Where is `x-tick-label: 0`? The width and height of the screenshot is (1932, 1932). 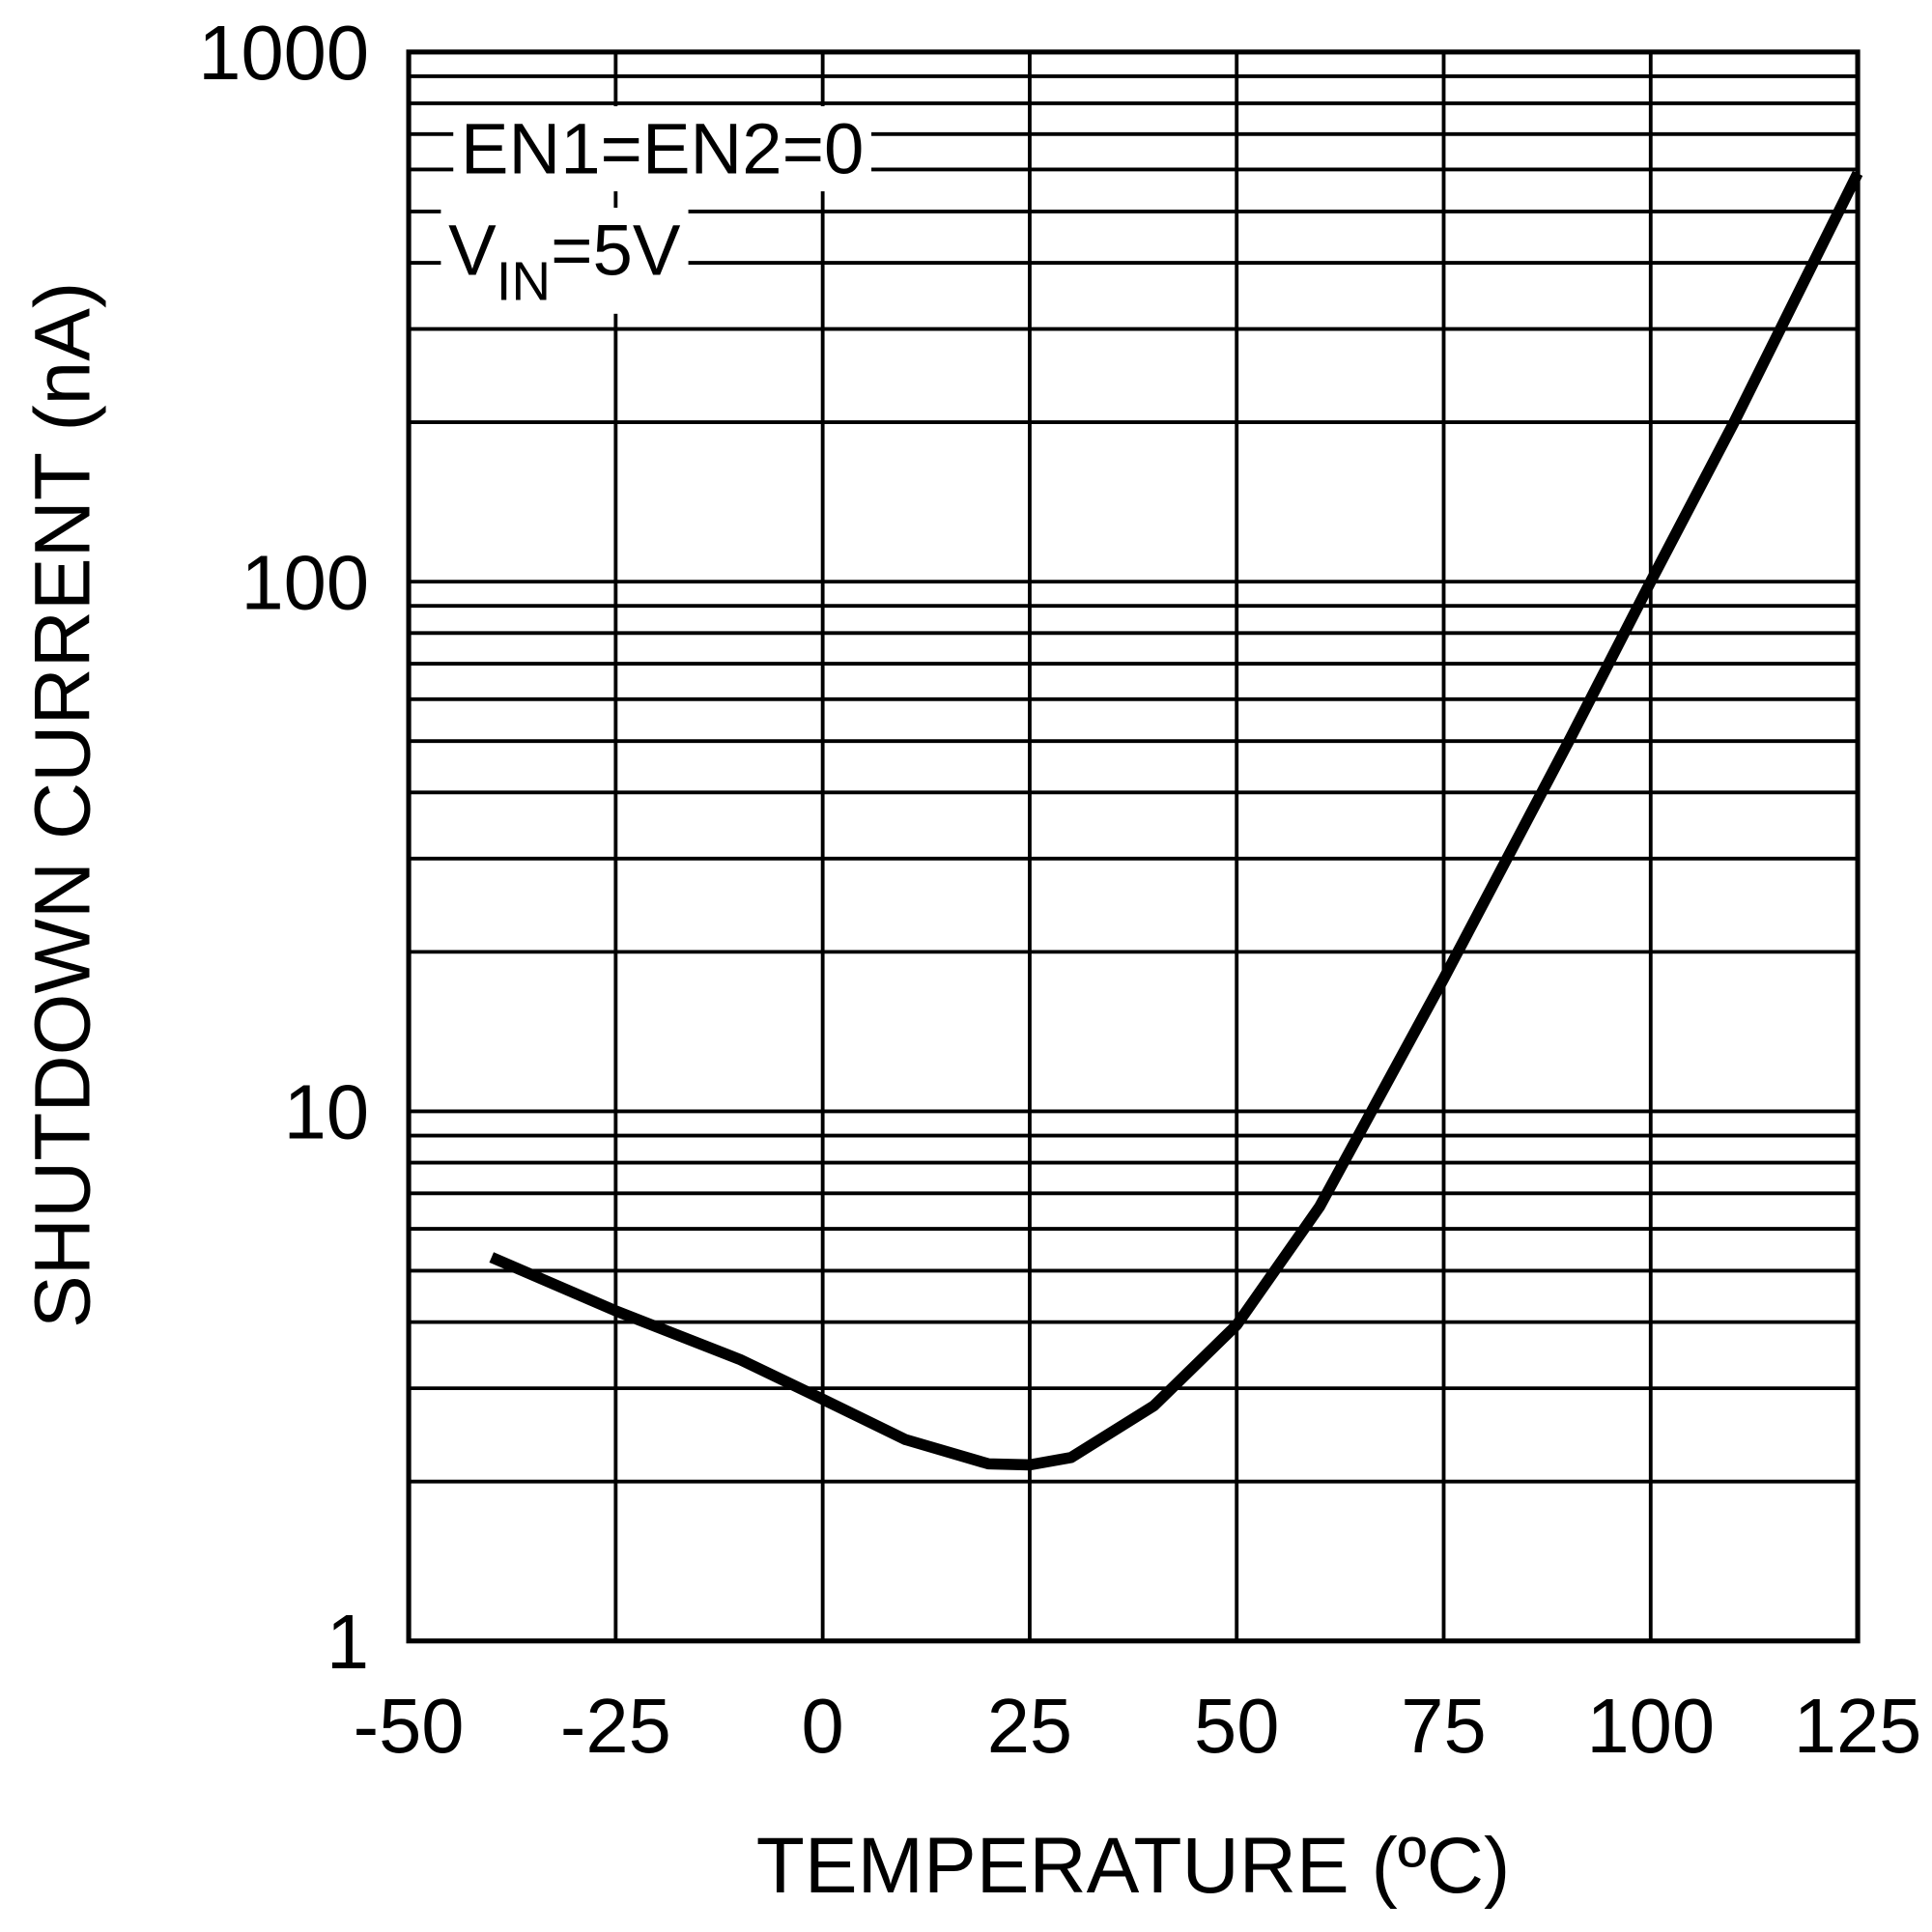 x-tick-label: 0 is located at coordinates (823, 1726).